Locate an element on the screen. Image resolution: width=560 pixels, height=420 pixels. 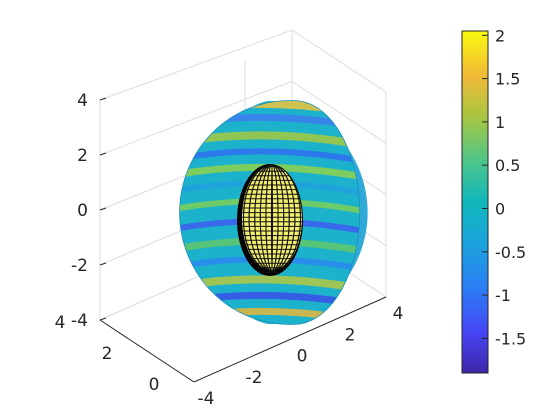
x-tick-label: -4 is located at coordinates (206, 399).